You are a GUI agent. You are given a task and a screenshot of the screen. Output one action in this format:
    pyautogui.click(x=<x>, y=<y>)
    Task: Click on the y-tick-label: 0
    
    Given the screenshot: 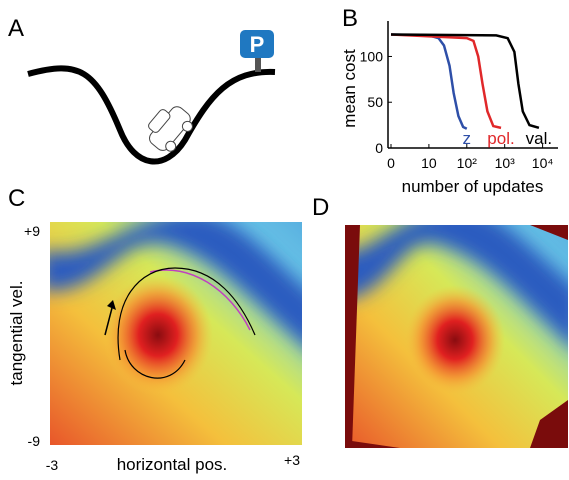 What is the action you would take?
    pyautogui.click(x=379, y=148)
    